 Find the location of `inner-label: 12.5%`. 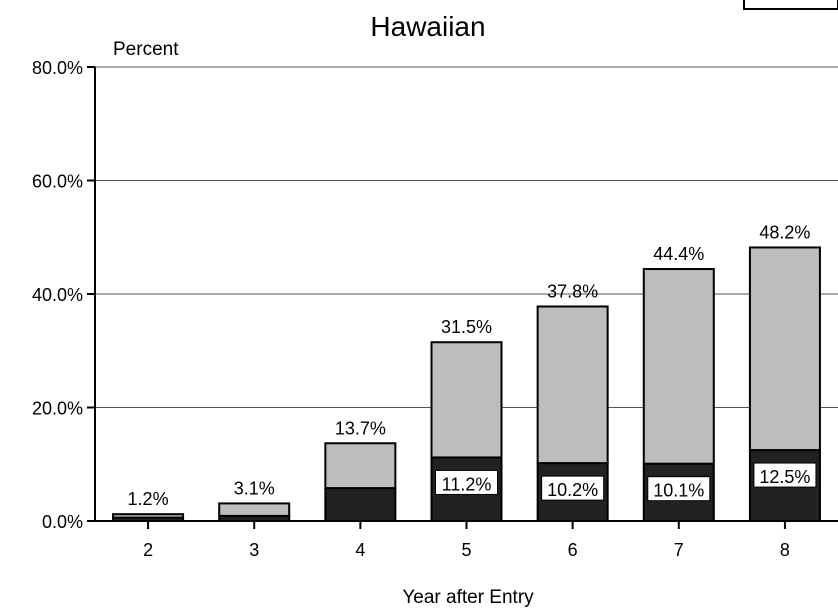

inner-label: 12.5% is located at coordinates (784, 477).